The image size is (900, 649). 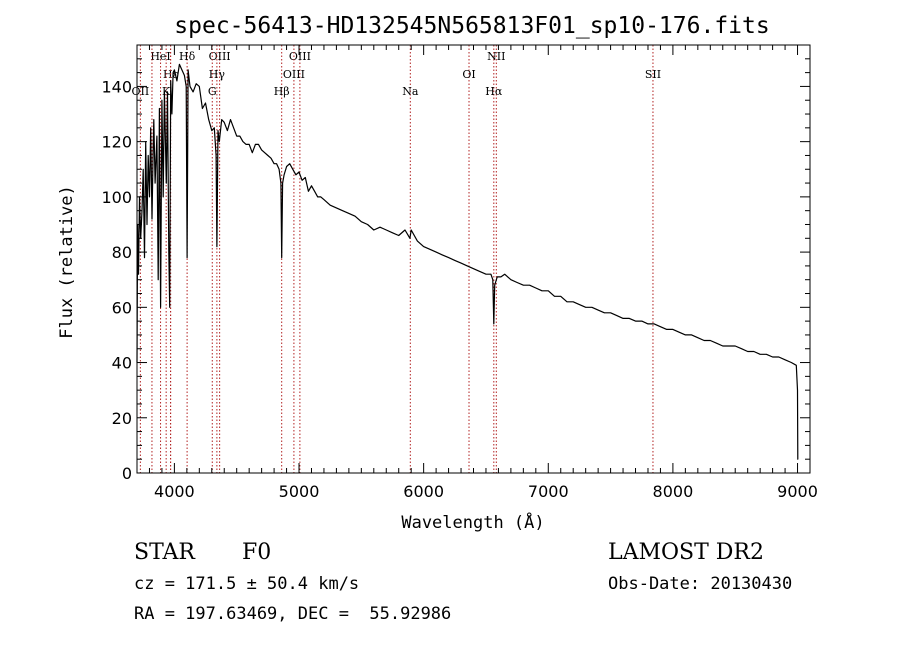 I want to click on line-label-hb: Hβ, so click(x=282, y=91).